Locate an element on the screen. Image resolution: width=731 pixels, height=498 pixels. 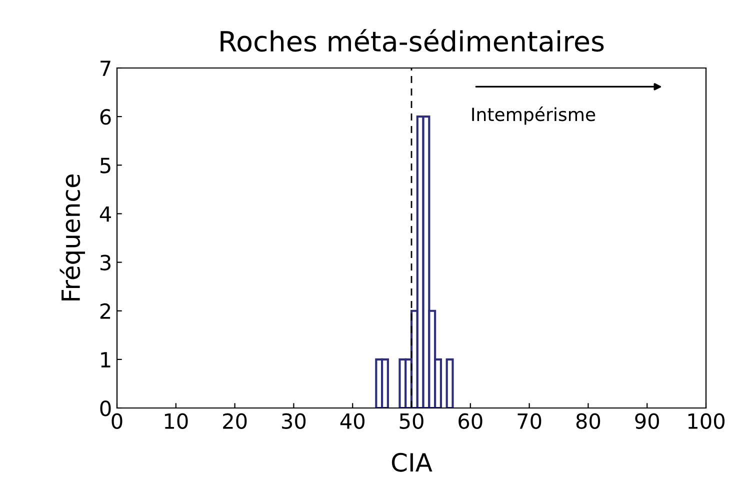
y-tick-label: 4 is located at coordinates (105, 214).